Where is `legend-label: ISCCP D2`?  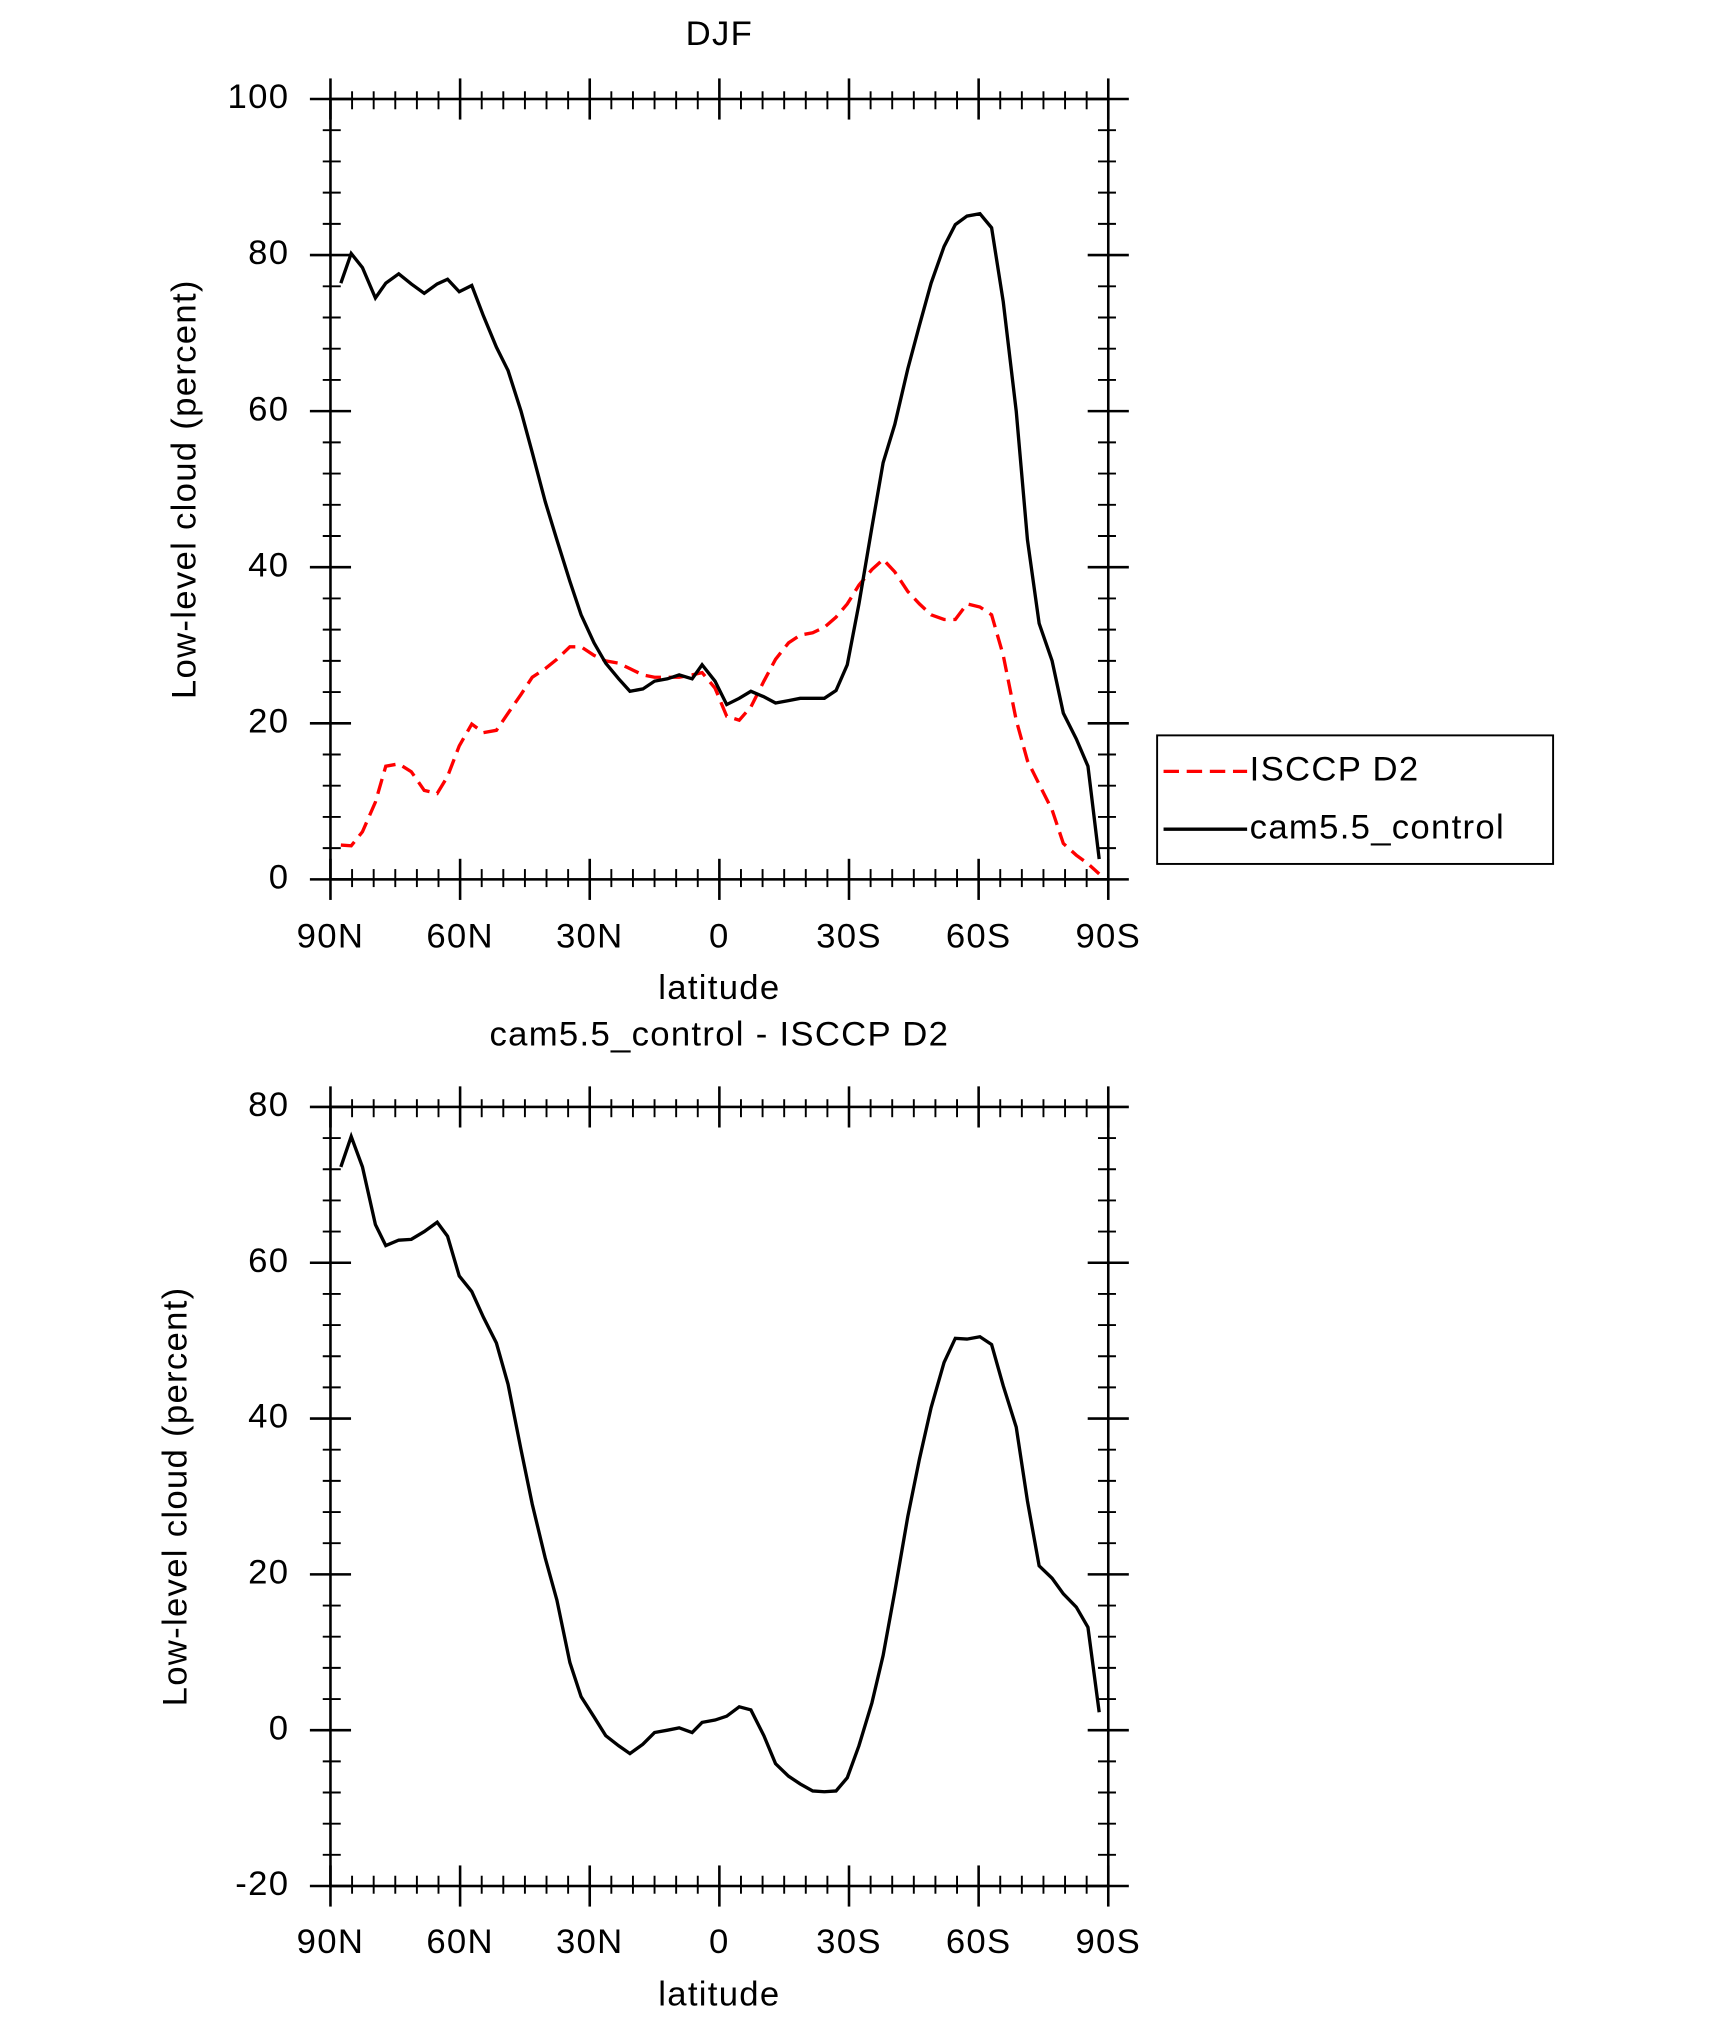 legend-label: ISCCP D2 is located at coordinates (1335, 770).